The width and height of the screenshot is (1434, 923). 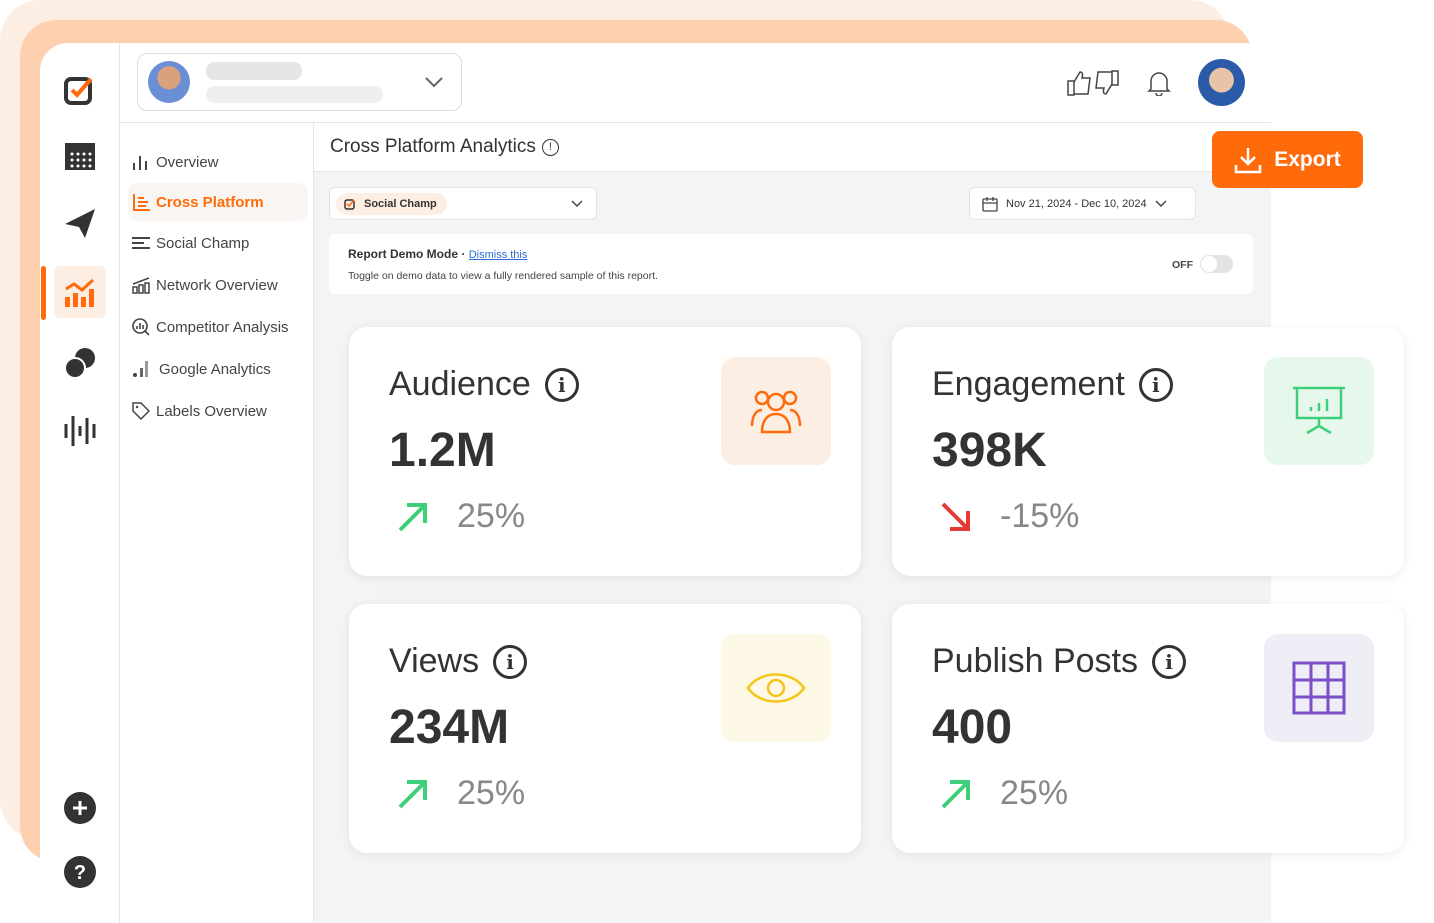 What do you see at coordinates (218, 243) in the screenshot?
I see `subnav-social-champ: Social Champ` at bounding box center [218, 243].